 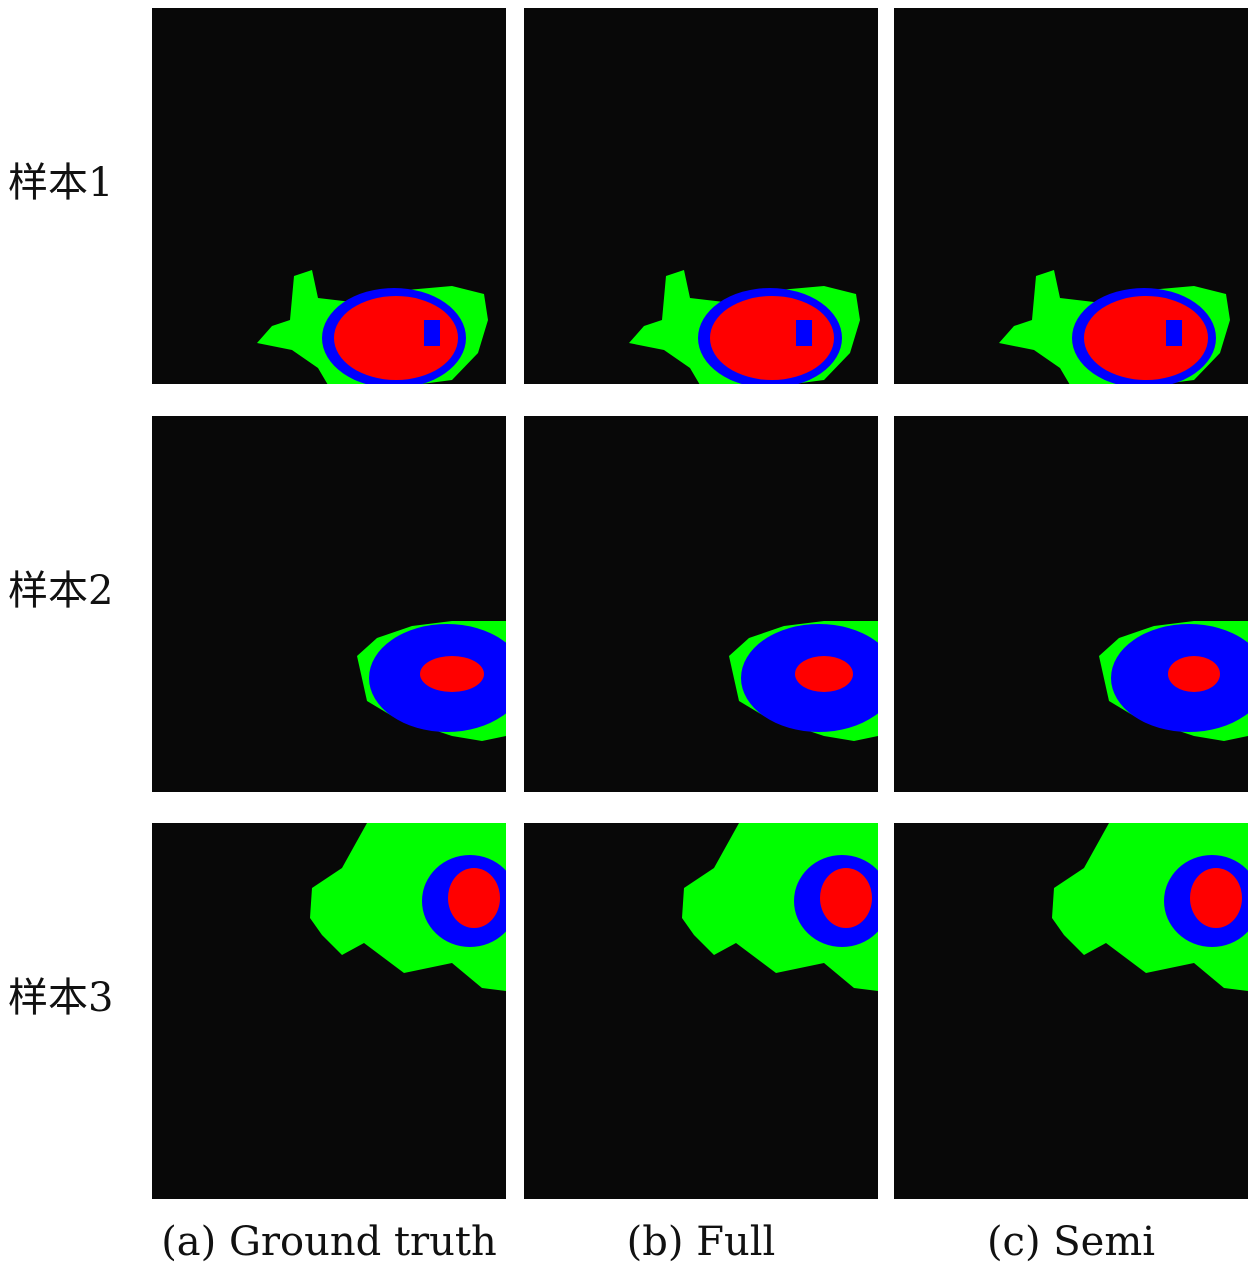 What do you see at coordinates (60, 183) in the screenshot?
I see `row-label: 样本1` at bounding box center [60, 183].